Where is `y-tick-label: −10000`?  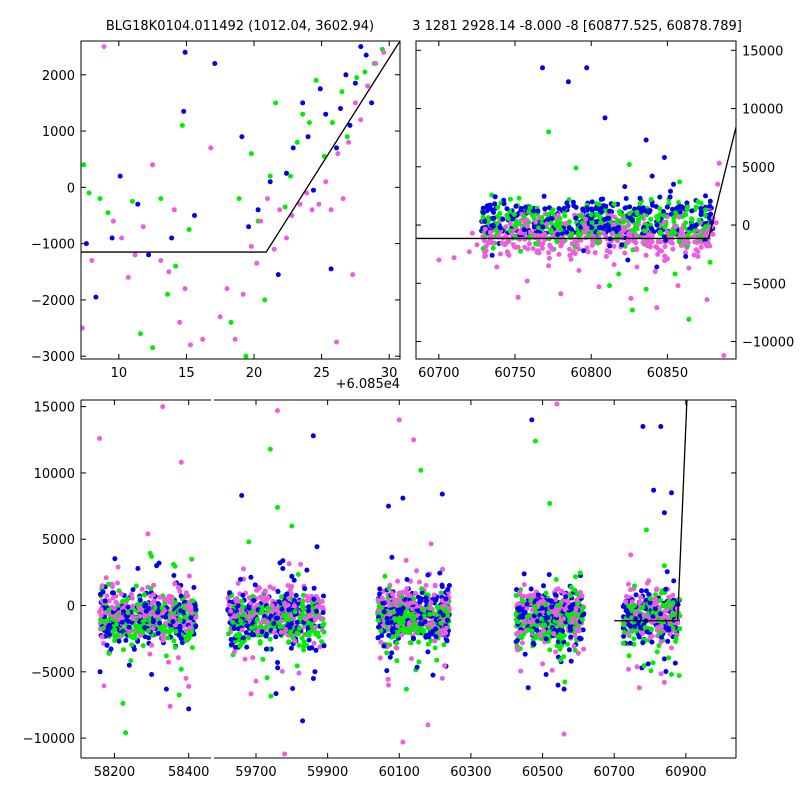 y-tick-label: −10000 is located at coordinates (768, 343).